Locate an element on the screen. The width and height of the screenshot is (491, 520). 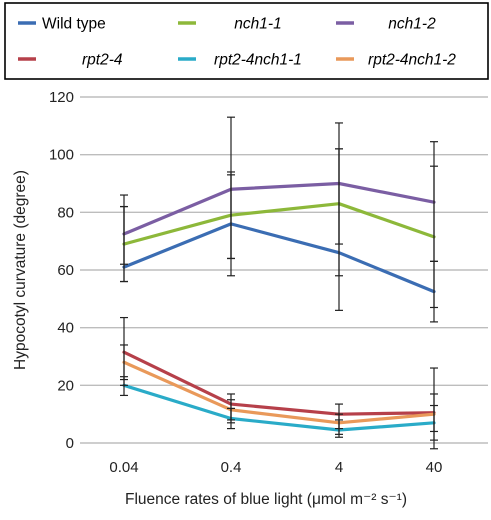
legend-item: rpt2-4 is located at coordinates (70, 60).